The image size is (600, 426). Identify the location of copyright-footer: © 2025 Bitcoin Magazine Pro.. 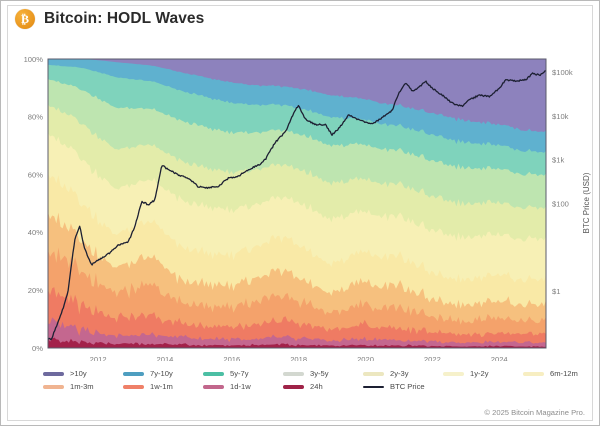
(534, 412).